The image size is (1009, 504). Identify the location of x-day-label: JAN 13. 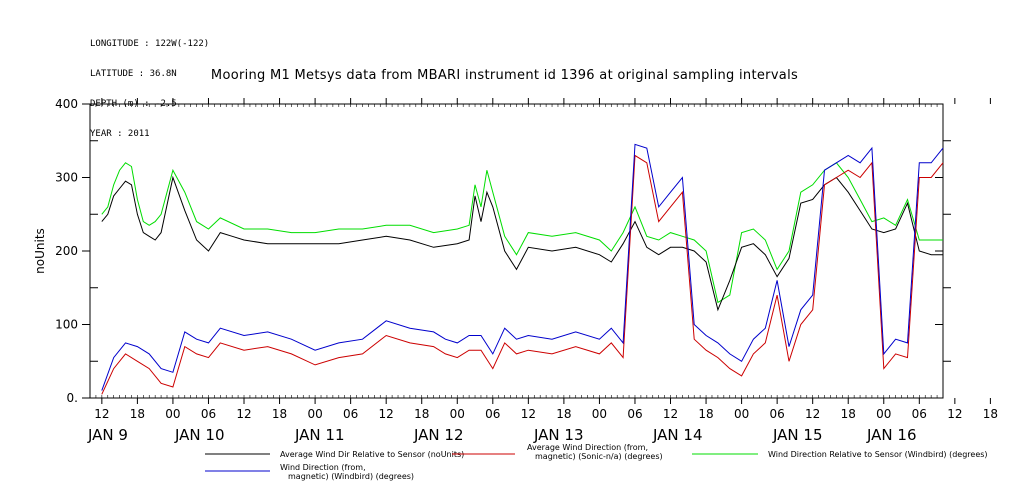
(558, 435).